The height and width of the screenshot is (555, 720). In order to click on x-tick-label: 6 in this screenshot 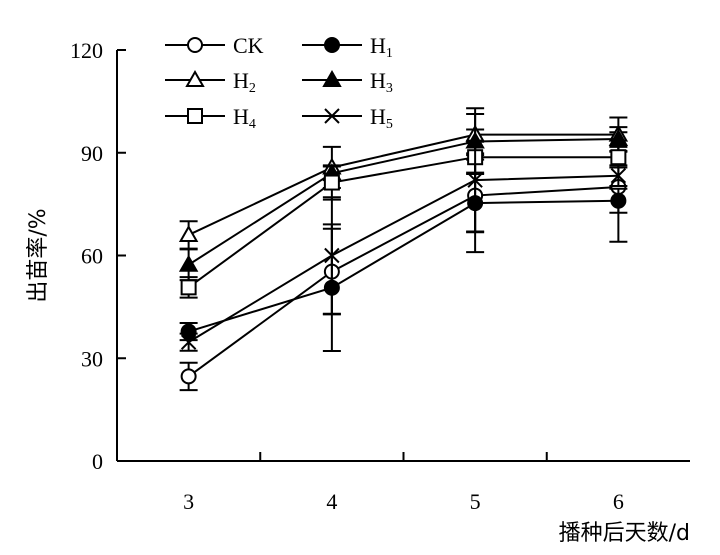, I will do `click(618, 501)`.